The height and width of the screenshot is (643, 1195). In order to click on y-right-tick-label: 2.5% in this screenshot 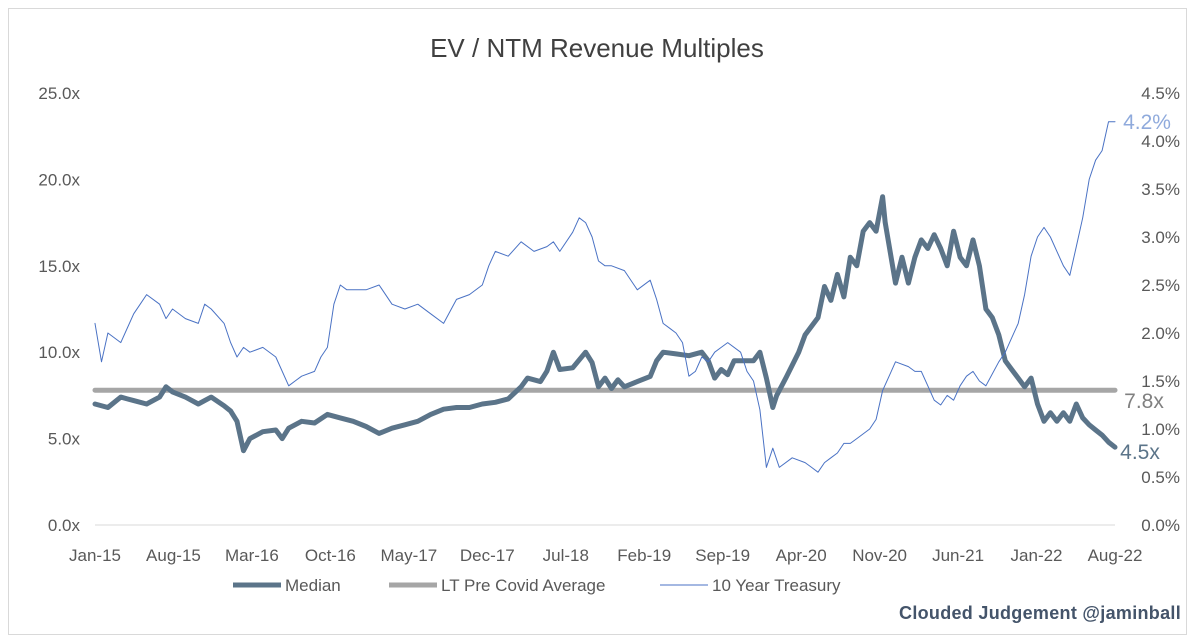, I will do `click(1160, 285)`.